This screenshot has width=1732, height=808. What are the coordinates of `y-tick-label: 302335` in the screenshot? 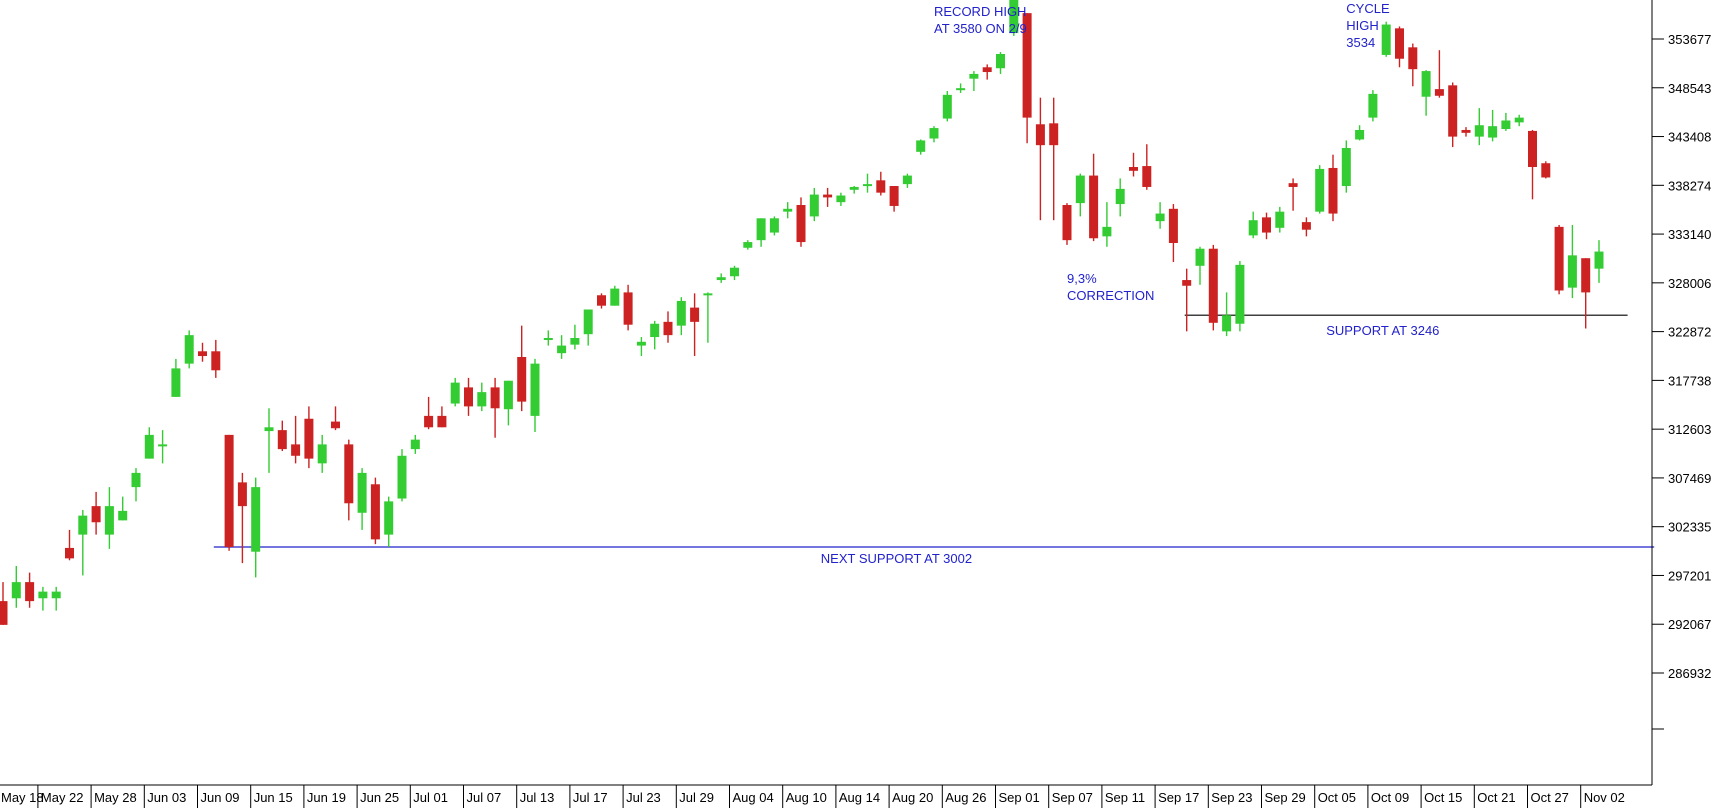 It's located at (1689, 527).